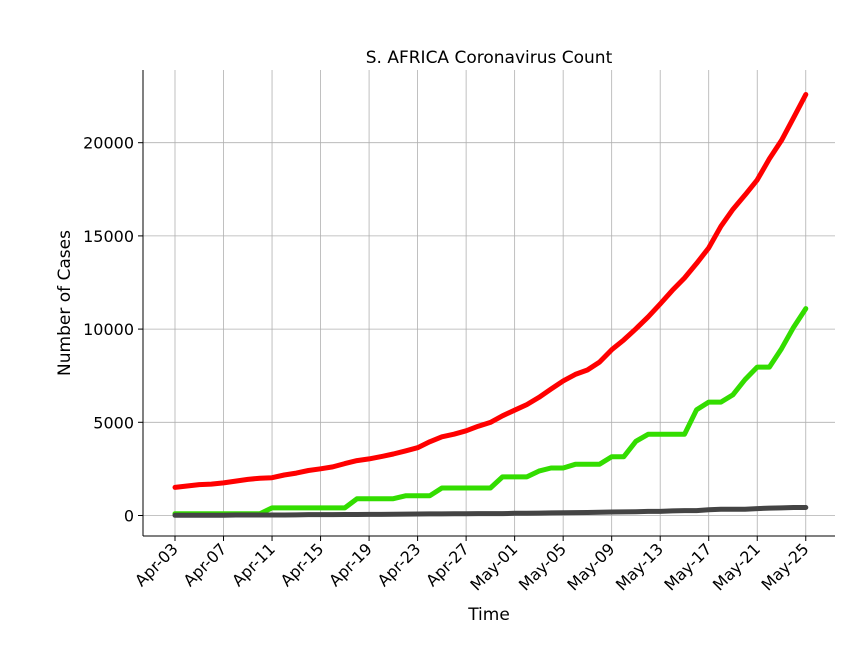 Image resolution: width=864 pixels, height=648 pixels. What do you see at coordinates (108, 236) in the screenshot?
I see `y-tick-label: 15000` at bounding box center [108, 236].